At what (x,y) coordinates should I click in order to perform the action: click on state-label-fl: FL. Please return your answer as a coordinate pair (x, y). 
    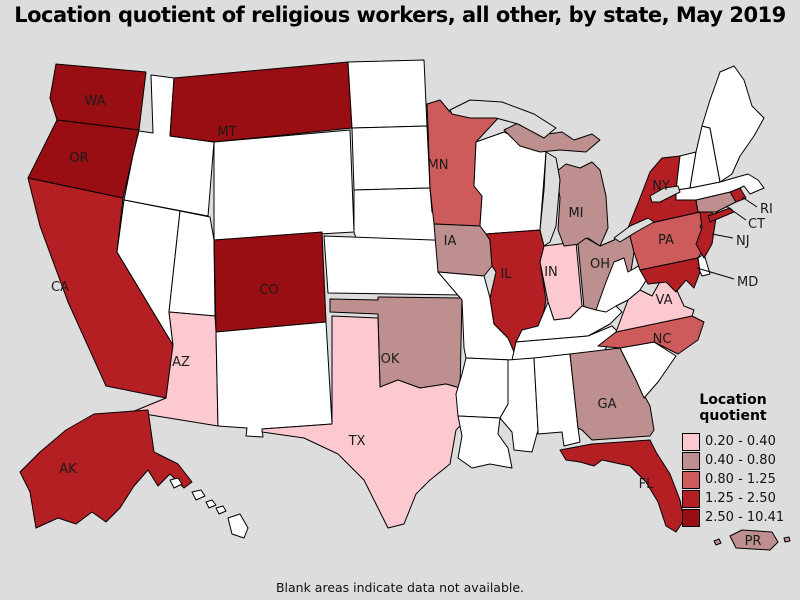
    Looking at the image, I should click on (646, 484).